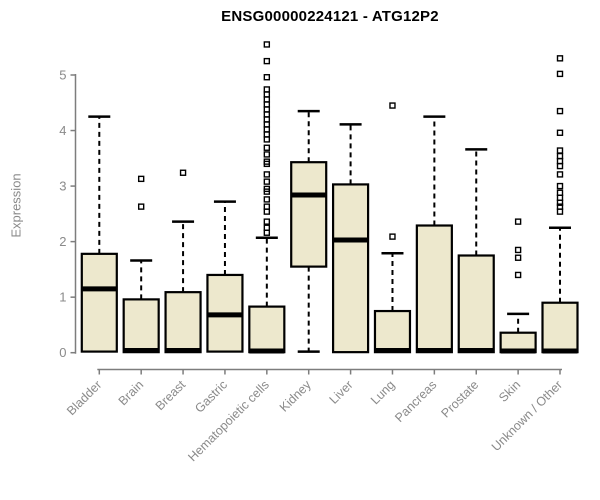  I want to click on box-Kidney, so click(309, 214).